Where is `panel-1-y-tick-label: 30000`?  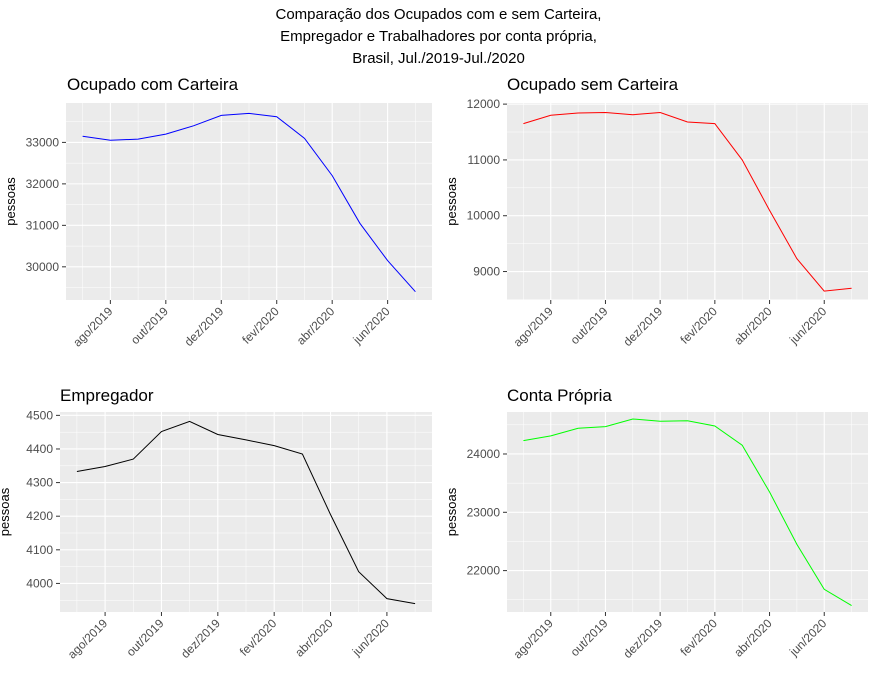 panel-1-y-tick-label: 30000 is located at coordinates (43, 267).